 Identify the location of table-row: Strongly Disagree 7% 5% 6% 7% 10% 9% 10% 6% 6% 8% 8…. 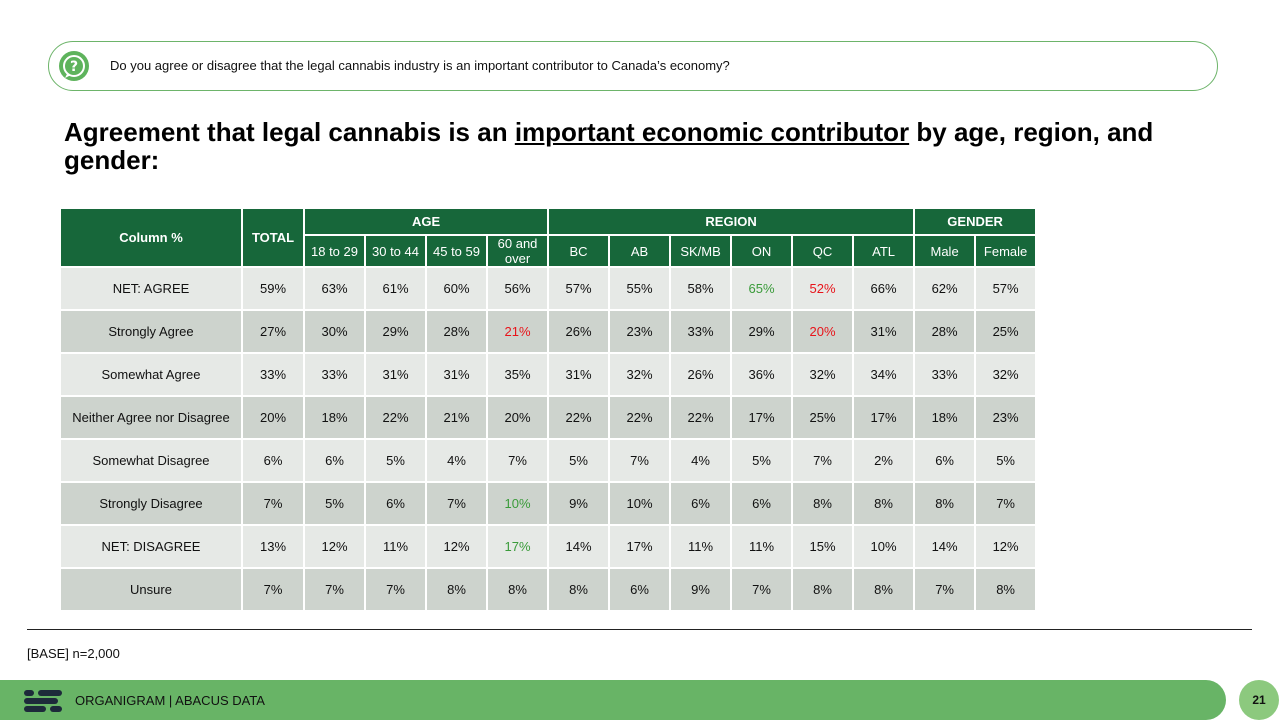
(549, 504).